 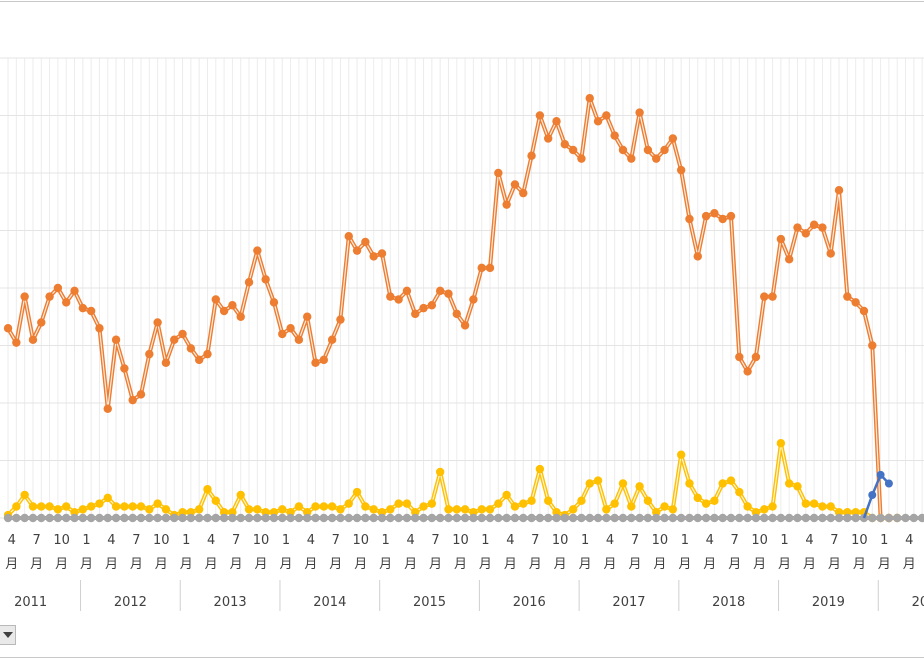 I want to click on year-label: 2016, so click(x=529, y=602).